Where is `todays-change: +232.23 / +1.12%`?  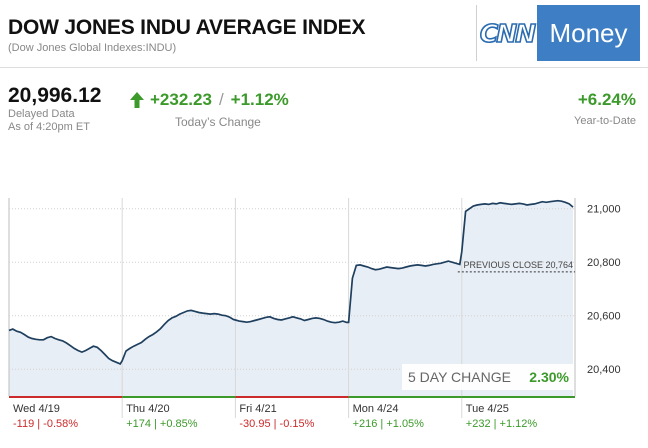 todays-change: +232.23 / +1.12% is located at coordinates (209, 100).